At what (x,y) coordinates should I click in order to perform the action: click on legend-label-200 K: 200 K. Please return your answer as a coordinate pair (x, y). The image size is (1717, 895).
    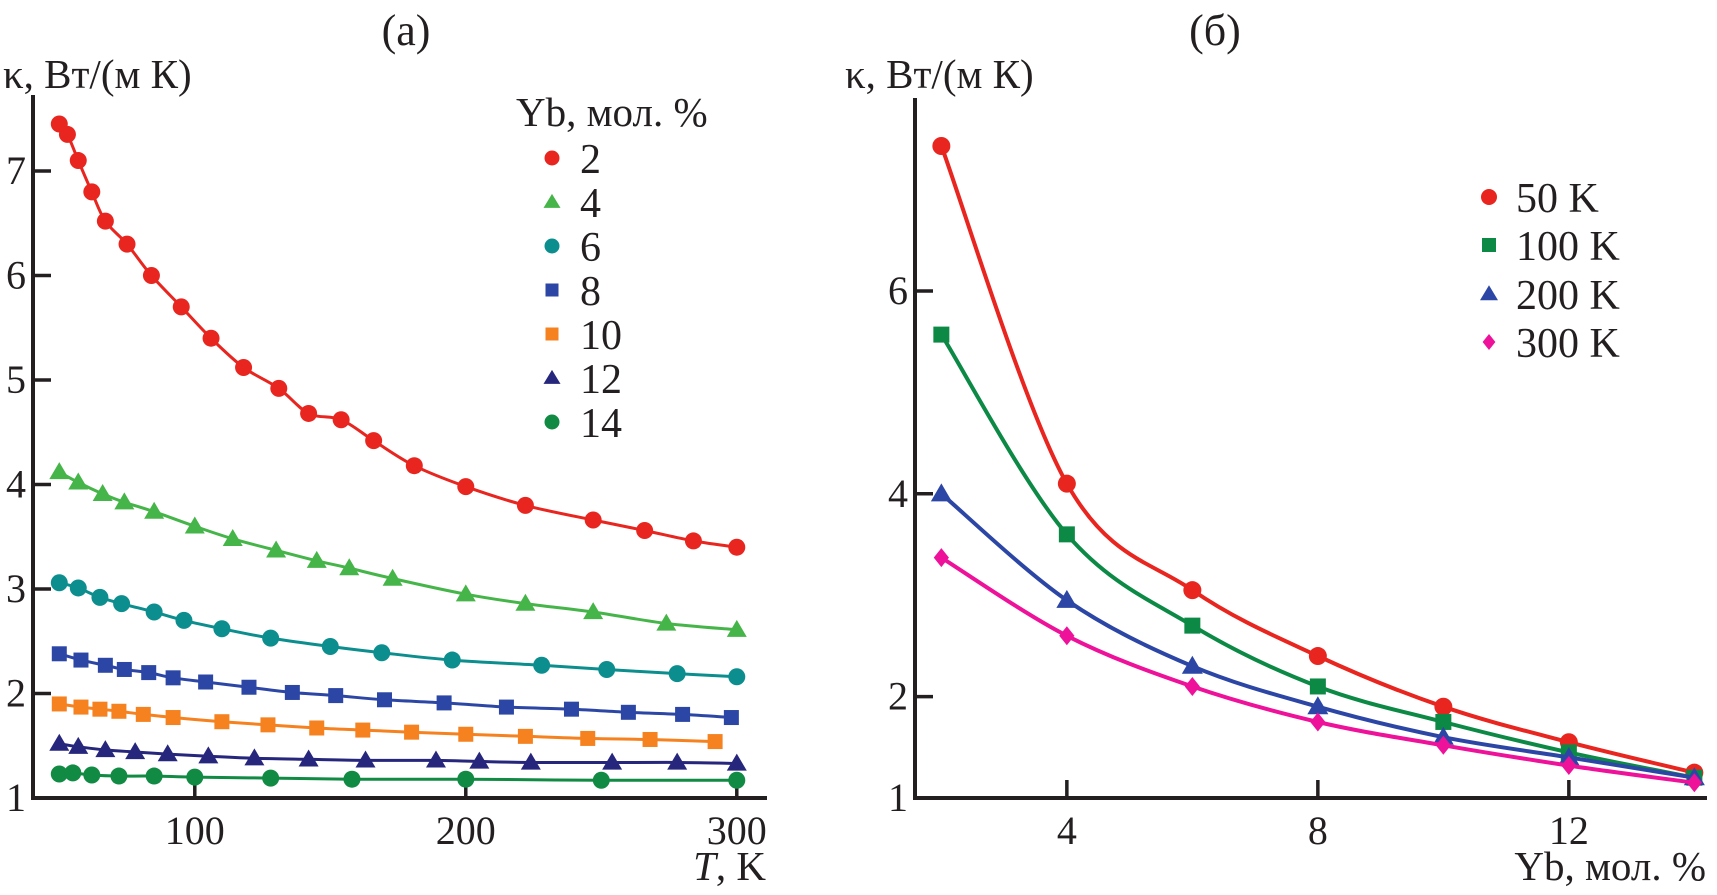
    Looking at the image, I should click on (1568, 296).